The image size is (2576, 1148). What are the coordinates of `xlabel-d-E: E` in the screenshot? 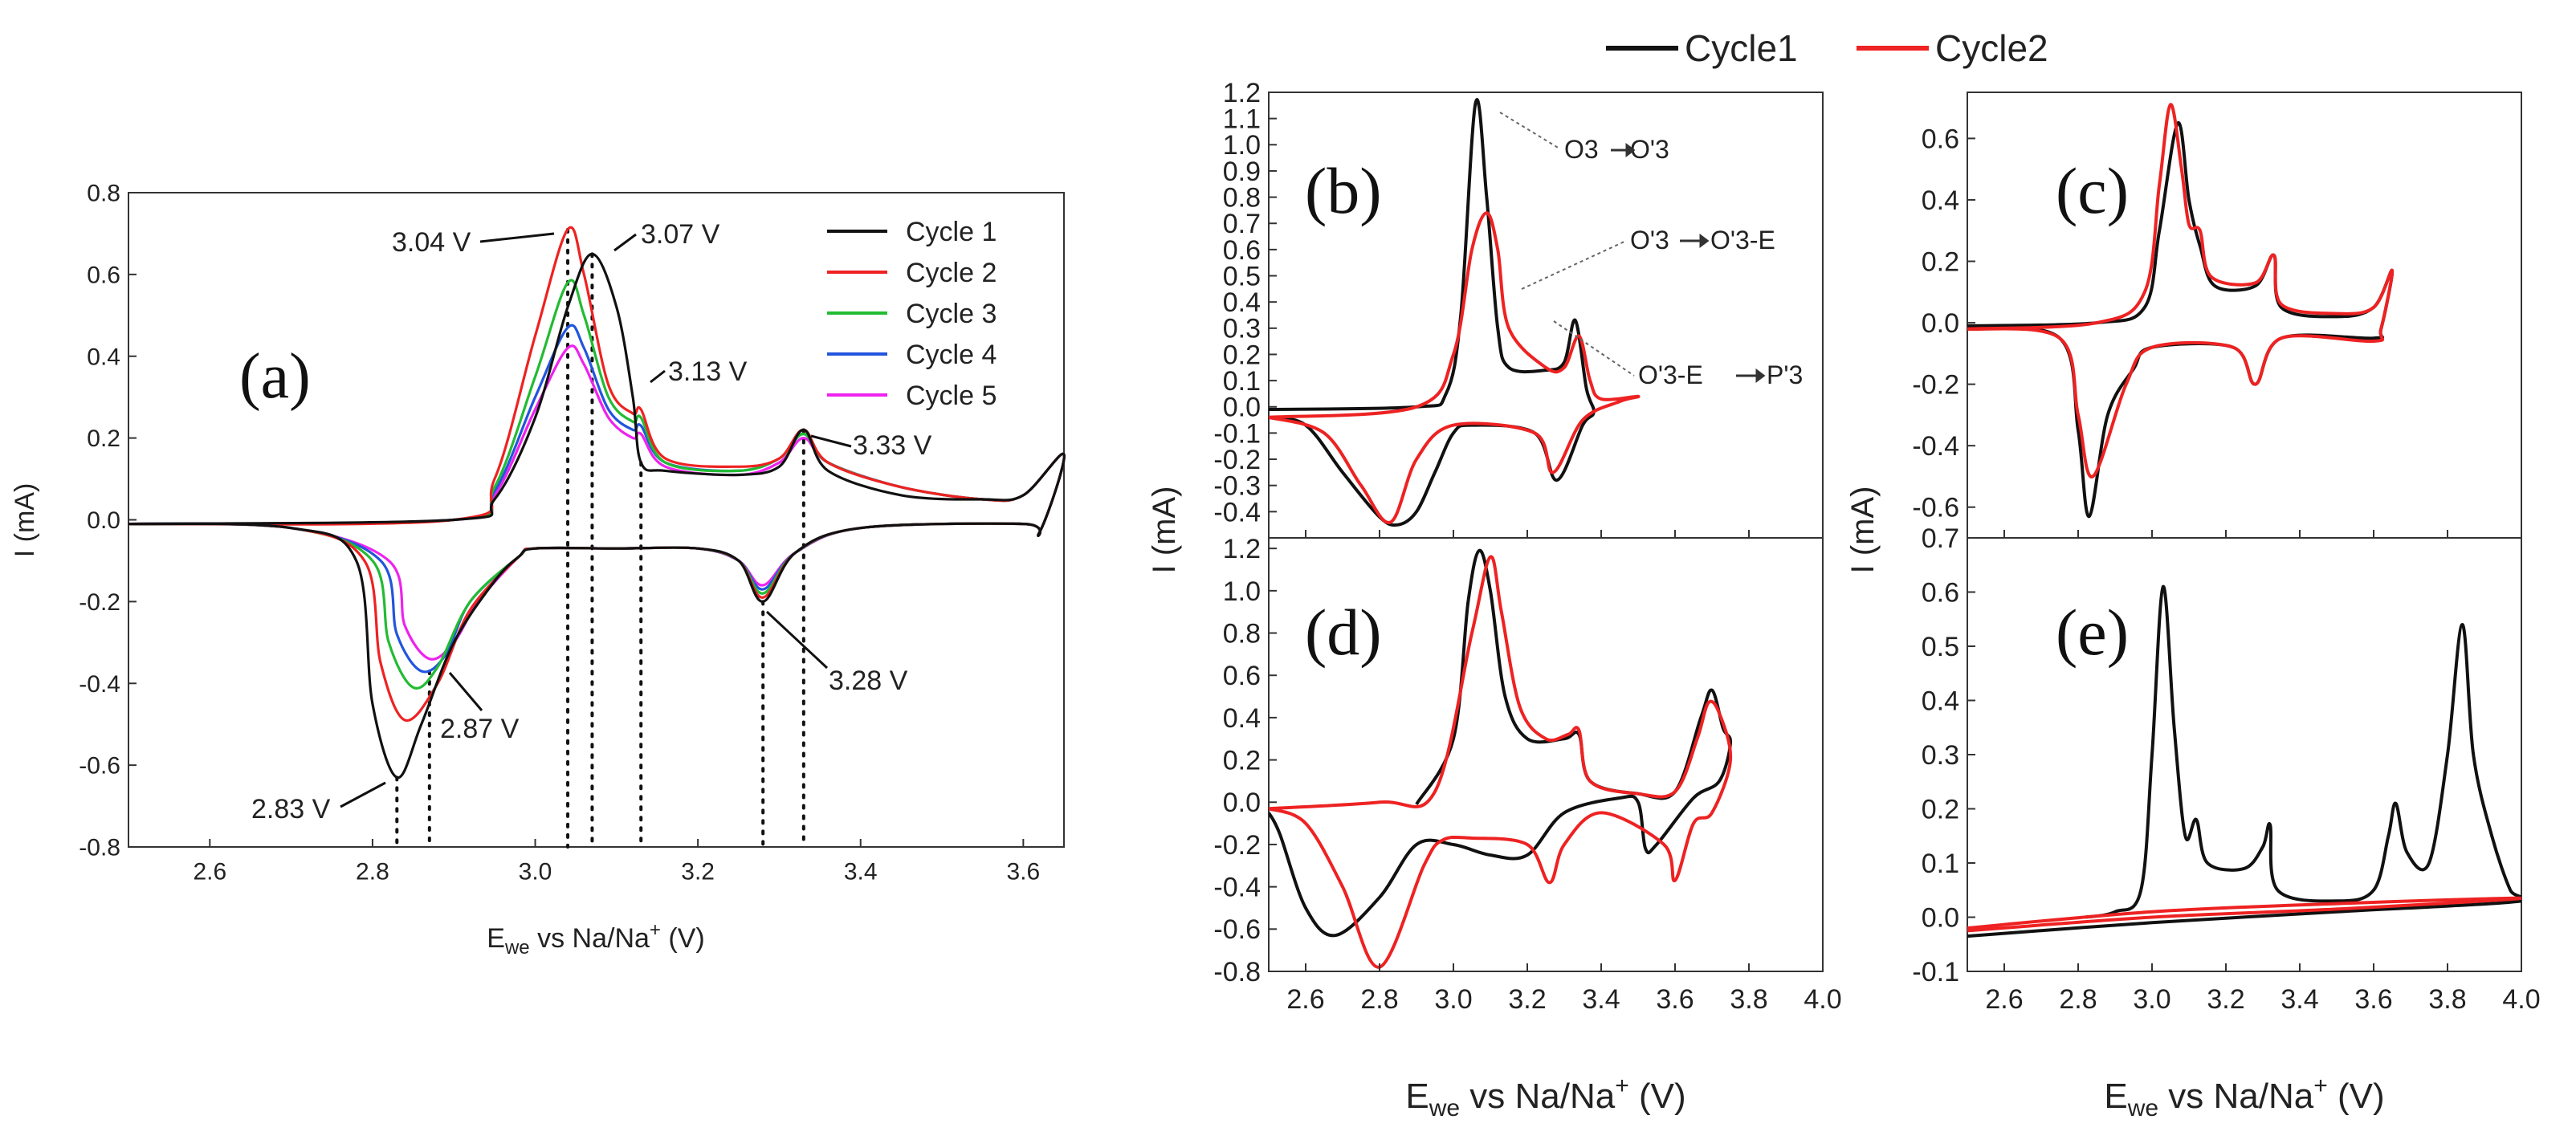 It's located at (1417, 1097).